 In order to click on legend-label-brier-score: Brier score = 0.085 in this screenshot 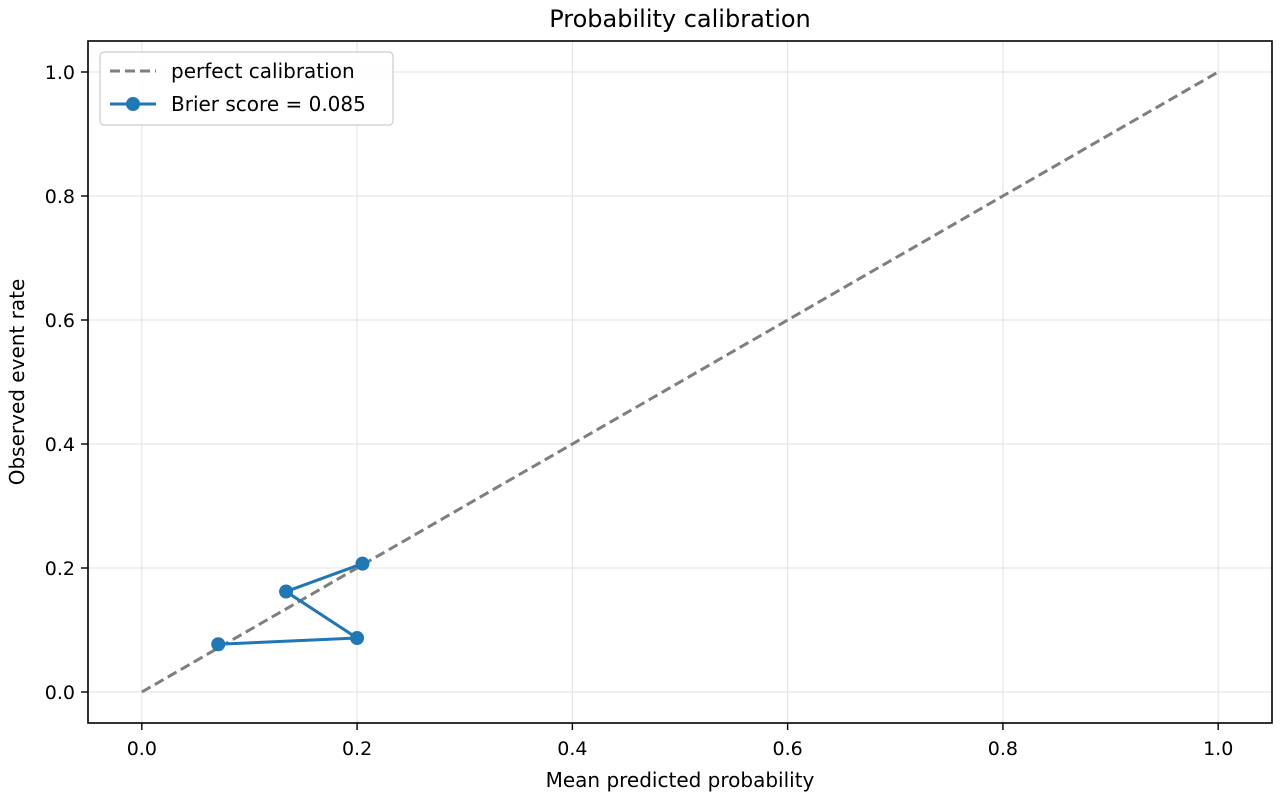, I will do `click(268, 104)`.